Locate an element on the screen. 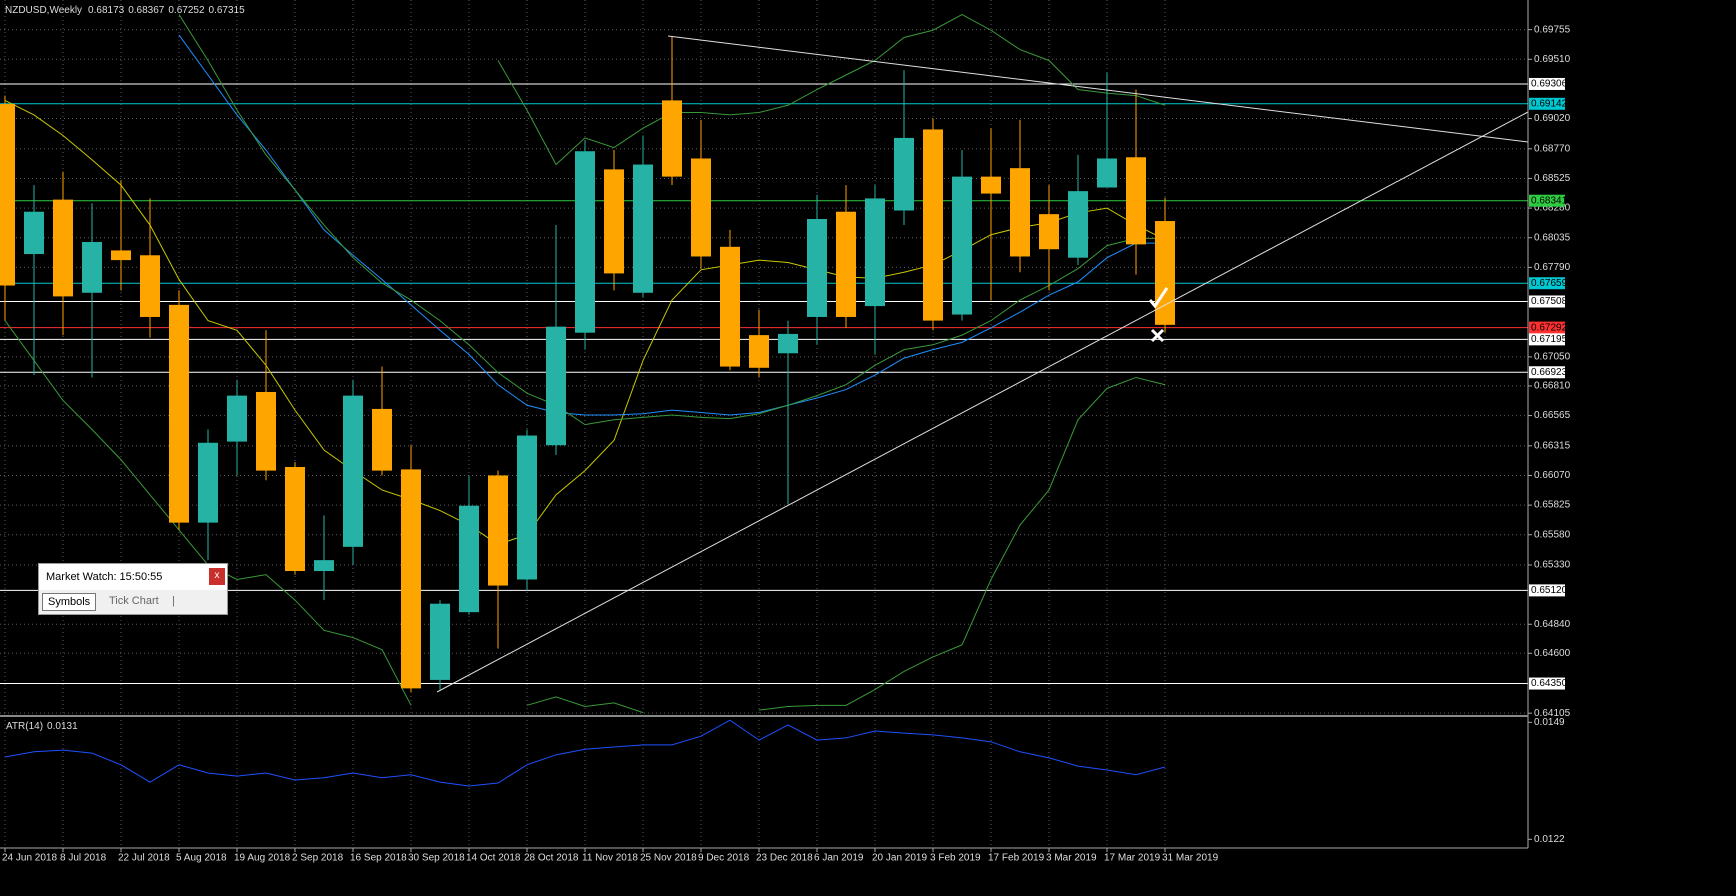  x-tick-label: 25 Nov 2018 is located at coordinates (668, 858).